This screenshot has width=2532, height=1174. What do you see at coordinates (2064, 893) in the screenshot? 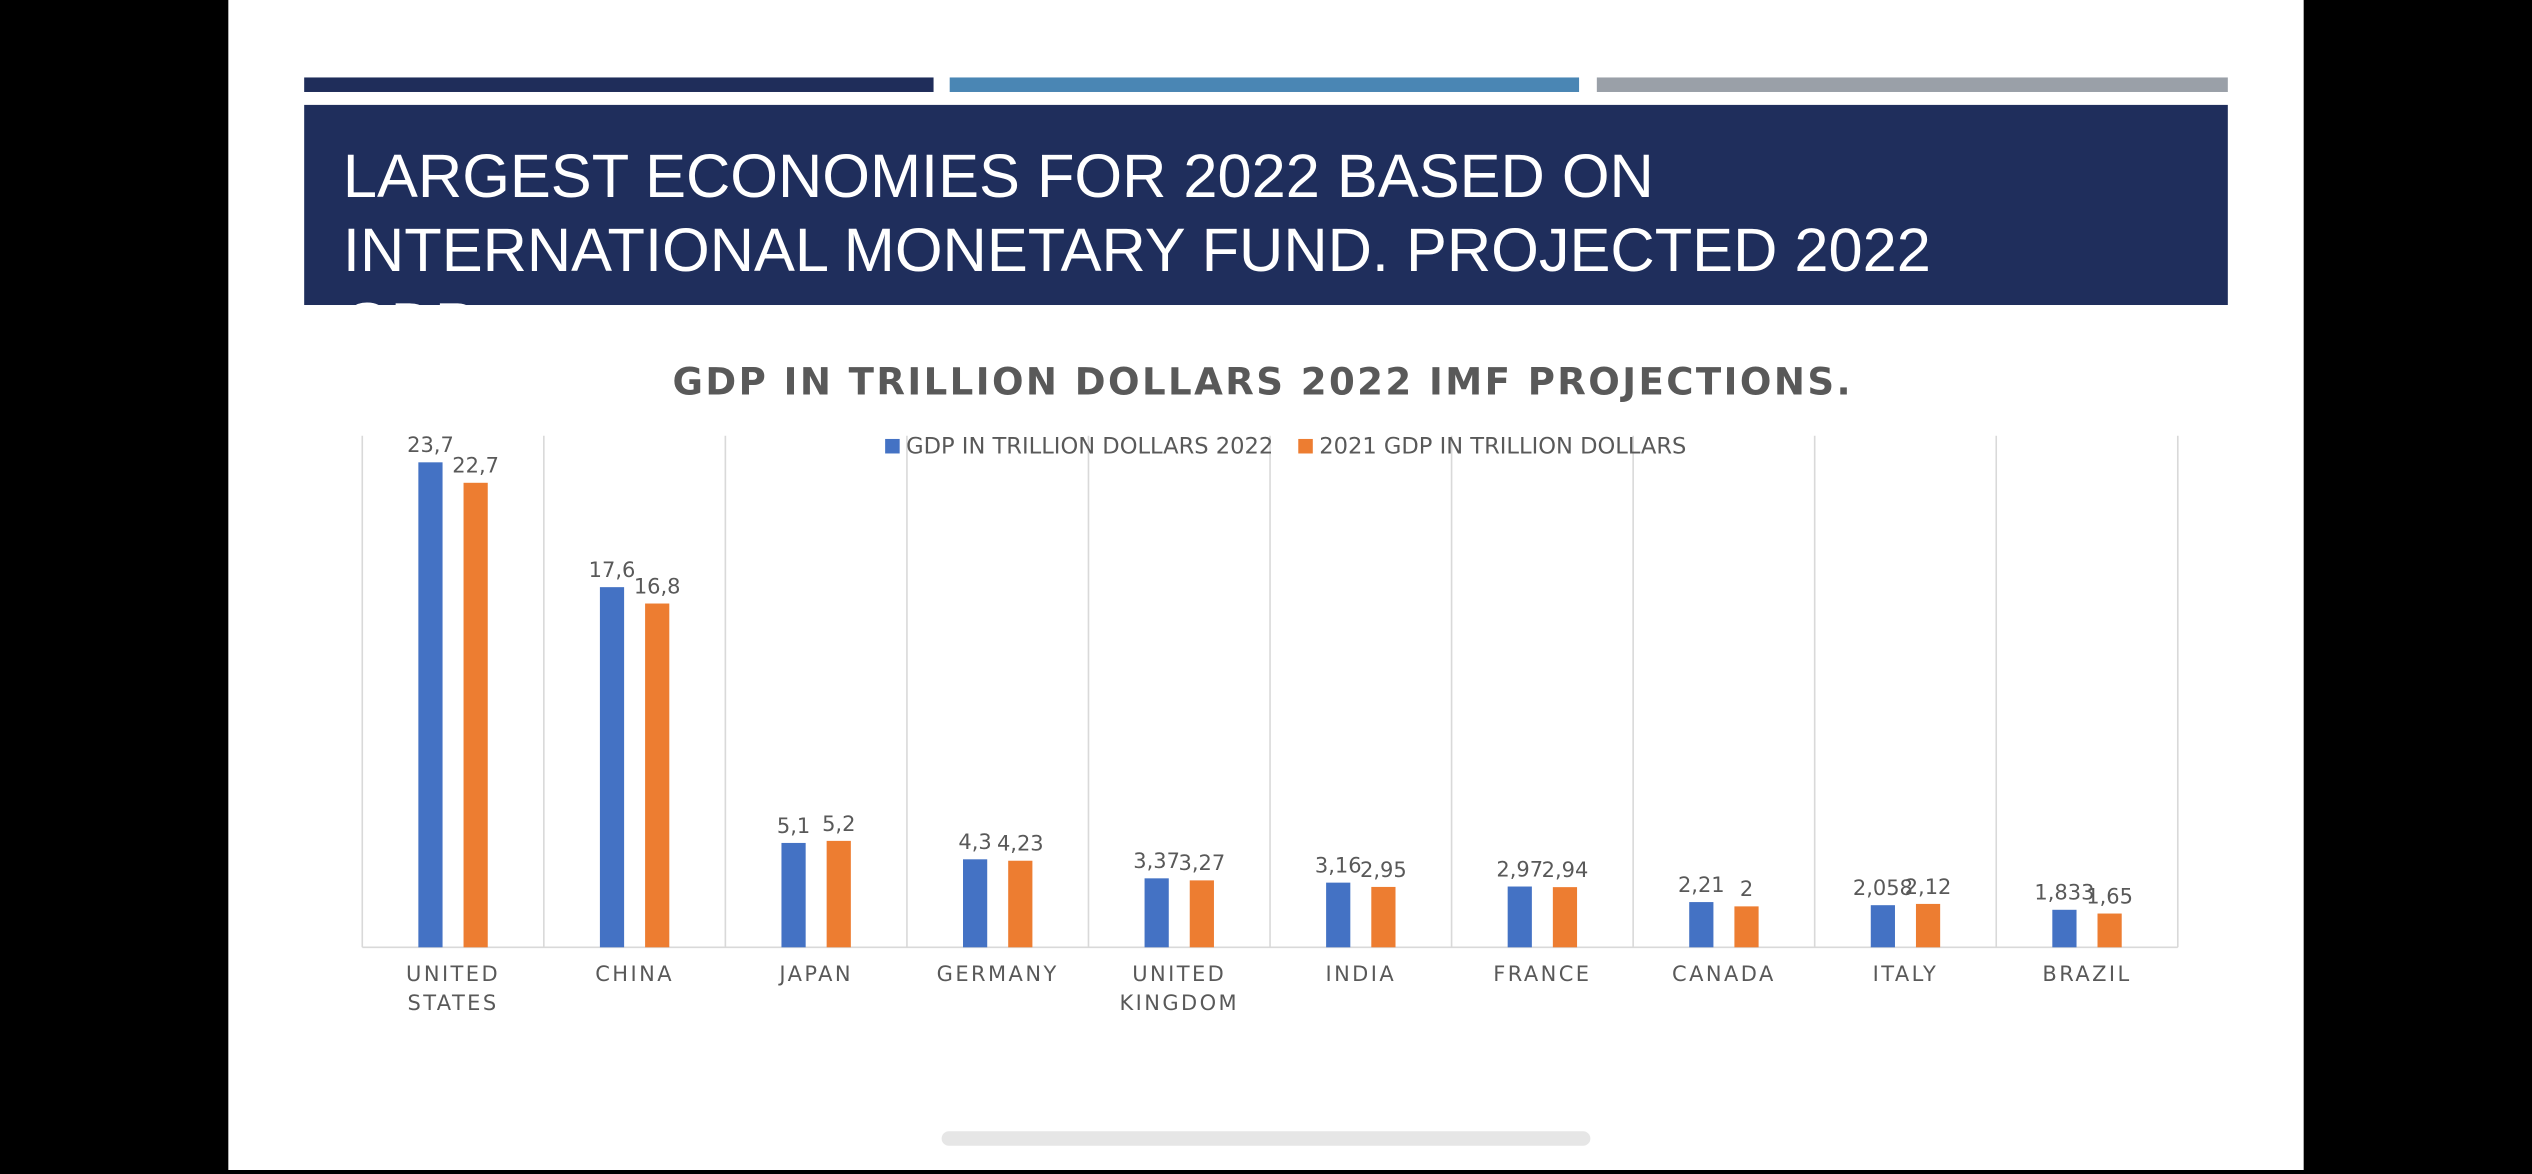
I see `data-label: 1,833` at bounding box center [2064, 893].